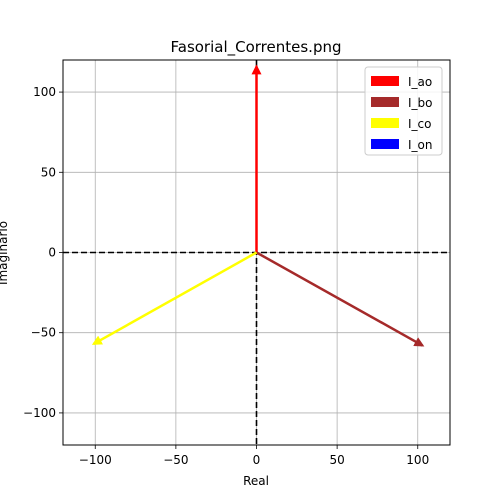 Image resolution: width=500 pixels, height=500 pixels. Describe the element at coordinates (417, 460) in the screenshot. I see `x-tick-label: 100` at that location.